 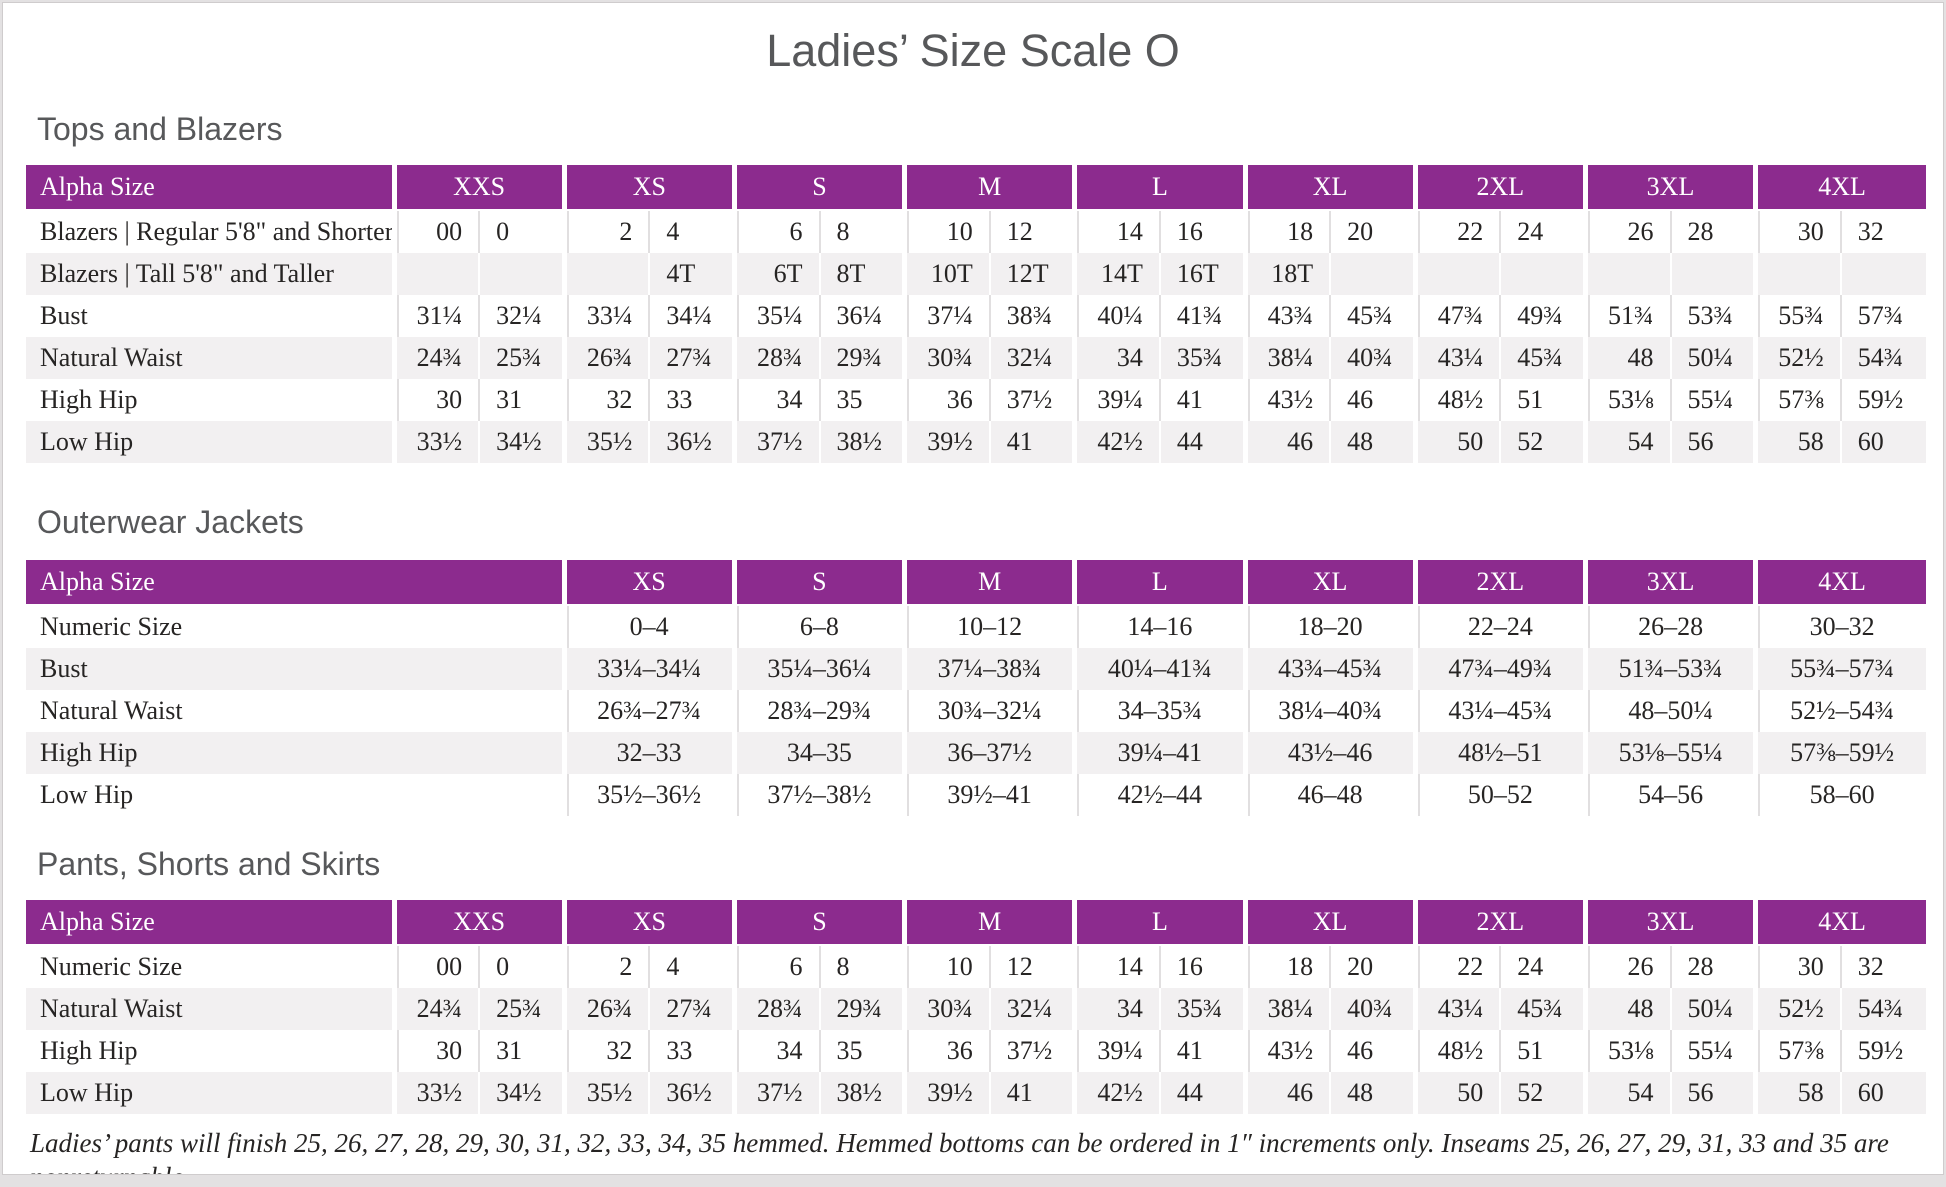 I want to click on table-header-row: Alpha Size XXS XS S M L XL 2XL 3XL 4XL, so click(x=976, y=923).